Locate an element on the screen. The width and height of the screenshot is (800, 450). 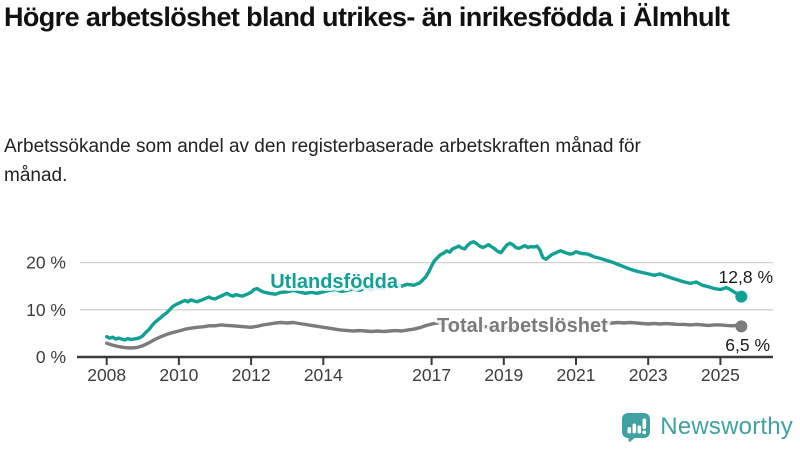
newsworthy-logo-icon is located at coordinates (636, 427).